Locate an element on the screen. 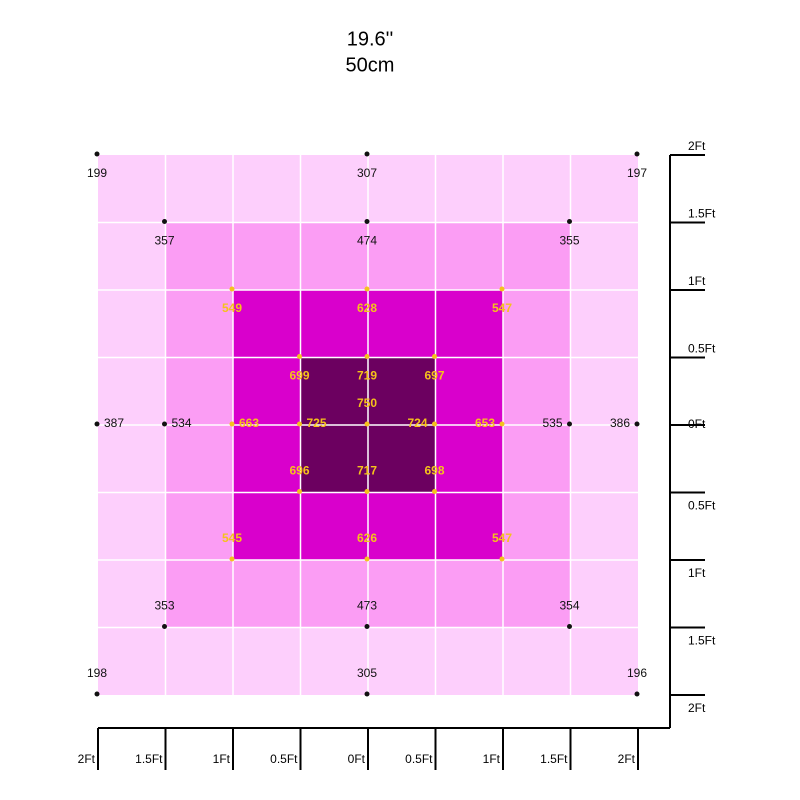  point-value: 307 is located at coordinates (367, 173).